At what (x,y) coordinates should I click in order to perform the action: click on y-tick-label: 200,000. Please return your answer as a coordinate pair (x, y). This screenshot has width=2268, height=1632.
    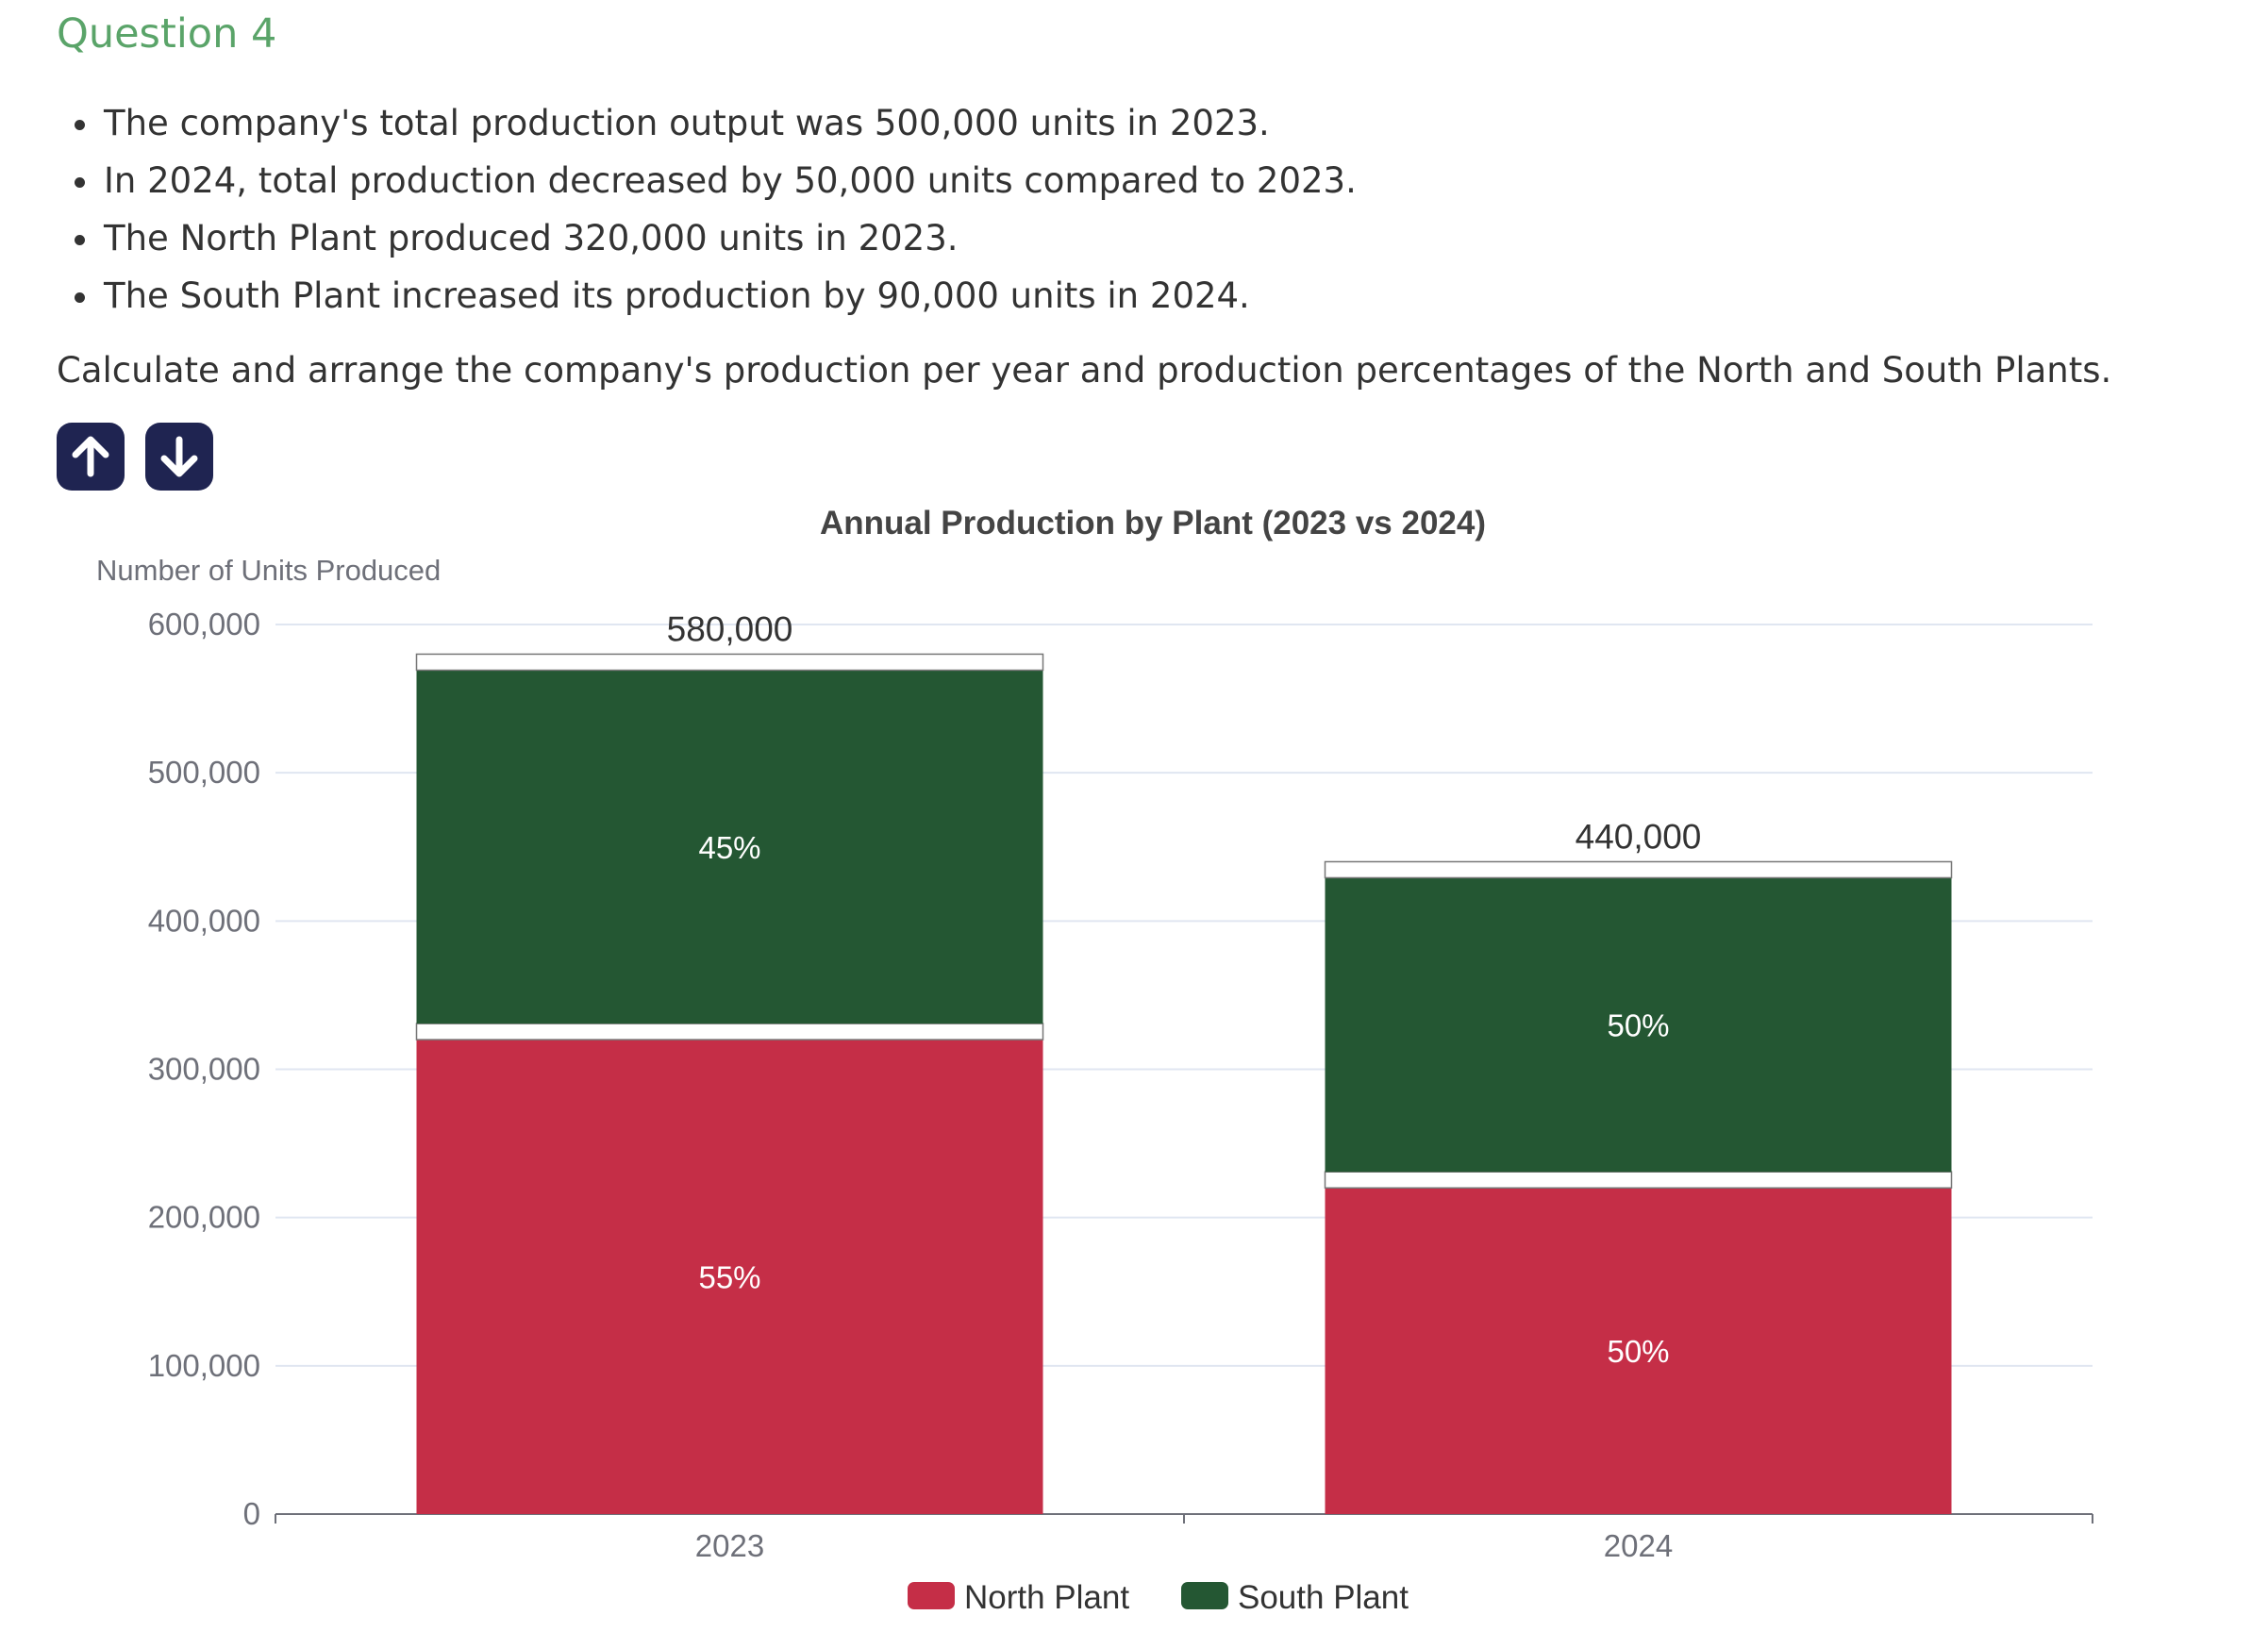
    Looking at the image, I should click on (204, 1217).